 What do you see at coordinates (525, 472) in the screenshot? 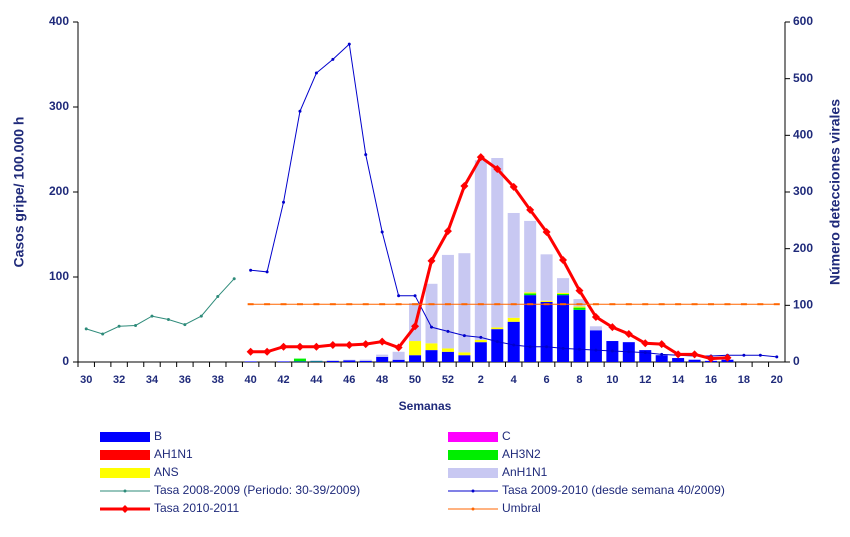
I see `legend-label: AnH1N1` at bounding box center [525, 472].